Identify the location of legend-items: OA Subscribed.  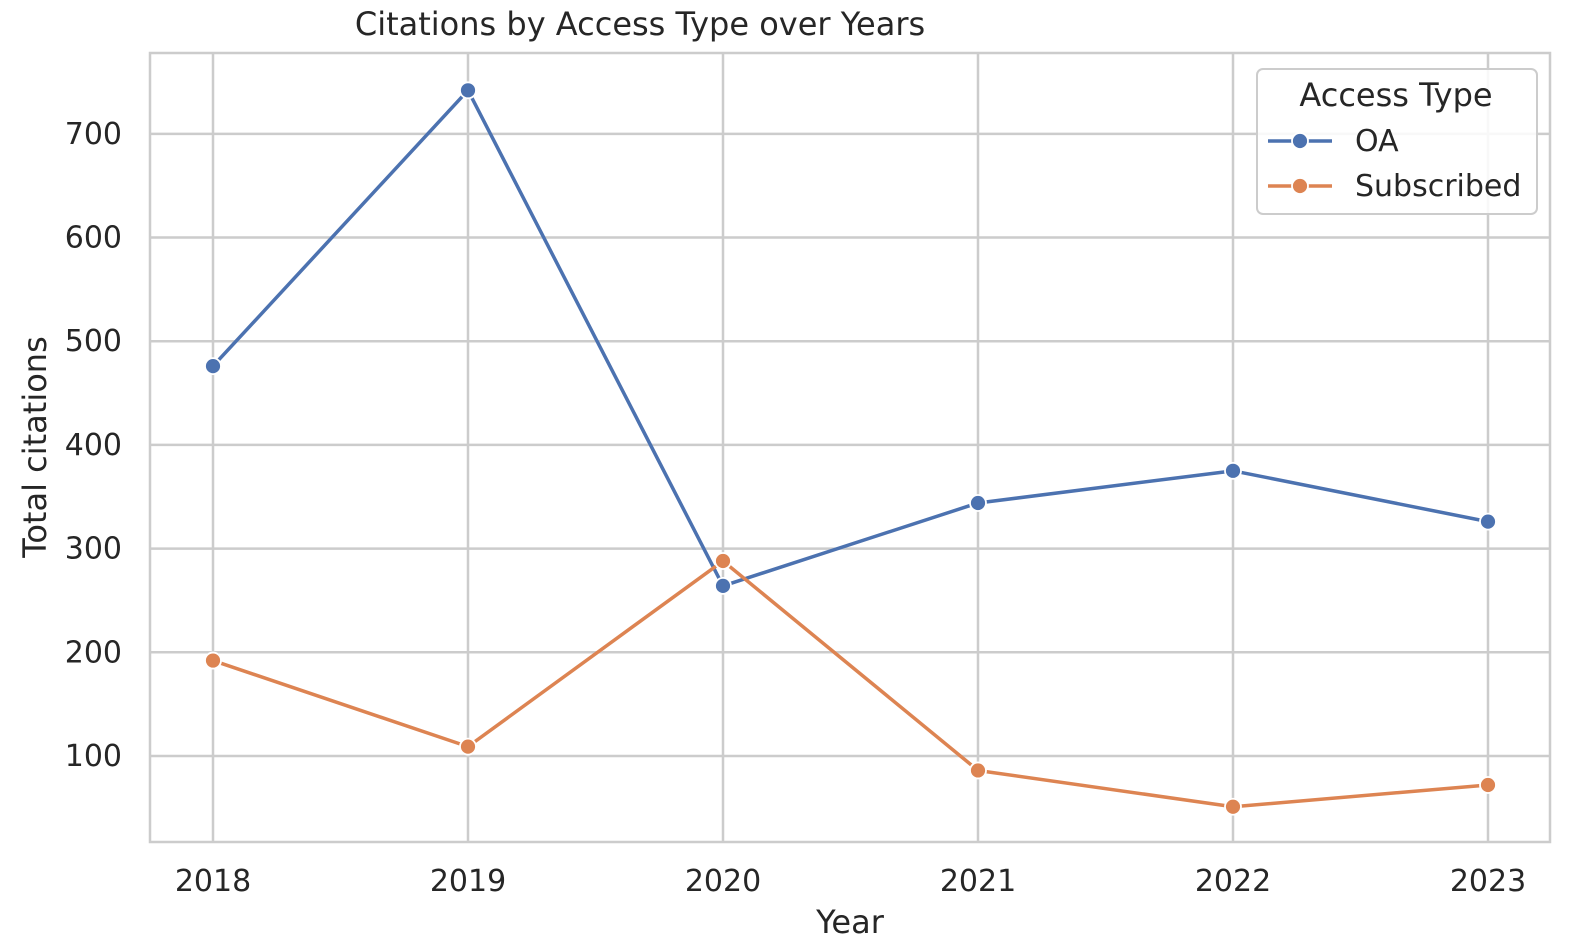
(1394, 164).